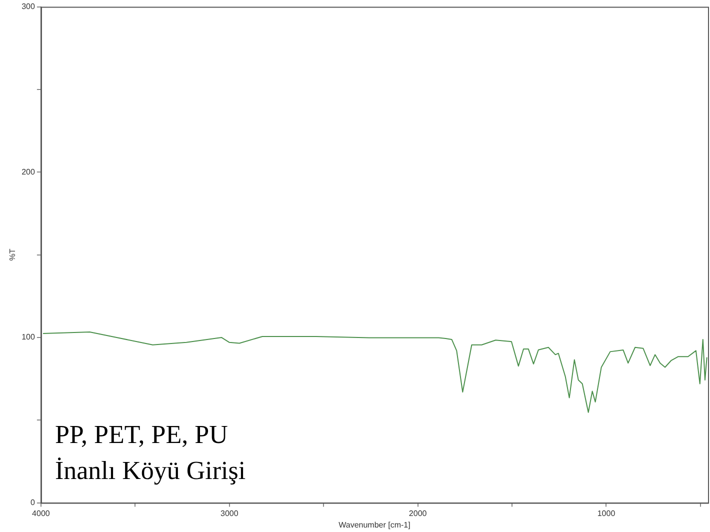 The image size is (710, 532). Describe the element at coordinates (29, 171) in the screenshot. I see `y-tick-label: 200` at that location.